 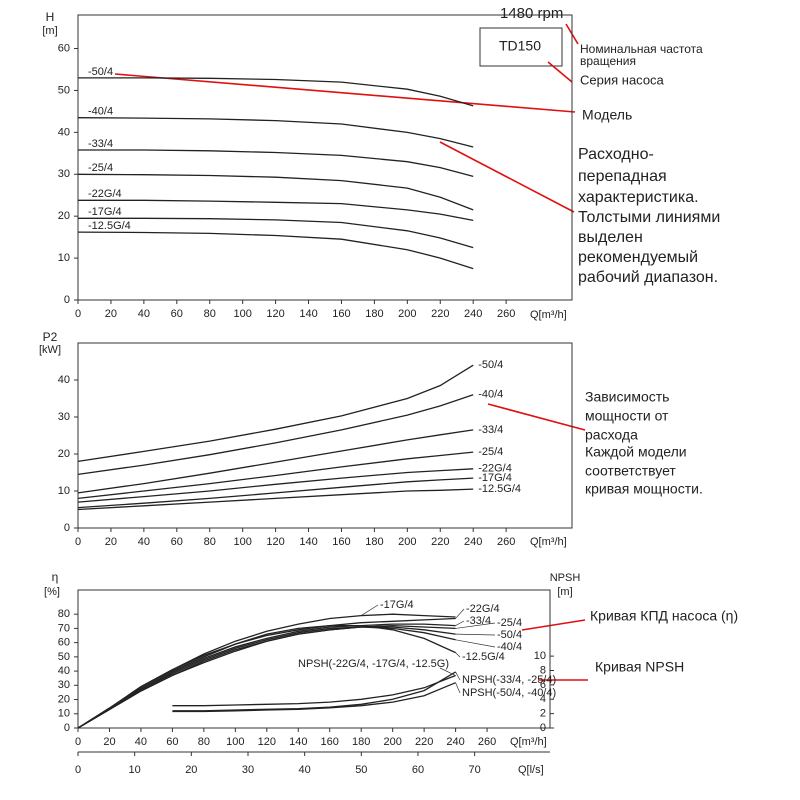 I want to click on y2-tick-label: 10, so click(x=540, y=656).